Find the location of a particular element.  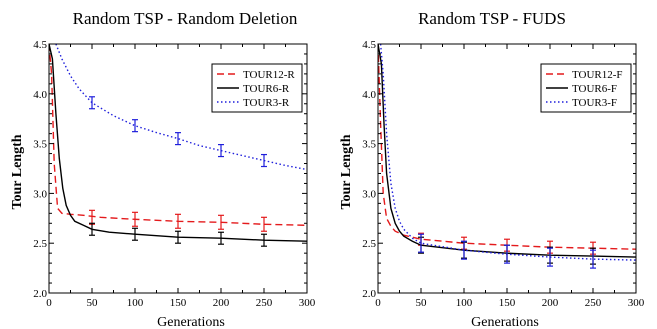

legend-entry: TOUR12-R is located at coordinates (269, 75).